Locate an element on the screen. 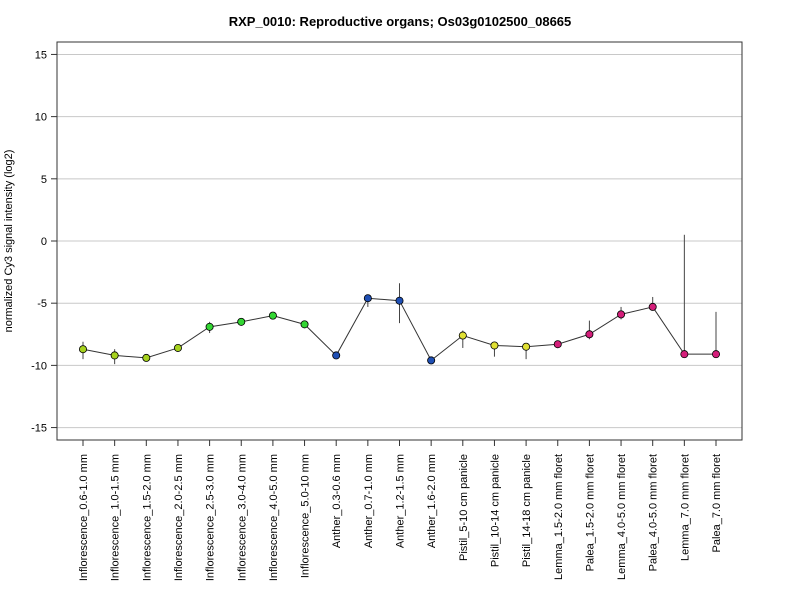  x-tick-label: Lemma_7.0 mm floret is located at coordinates (685, 507).